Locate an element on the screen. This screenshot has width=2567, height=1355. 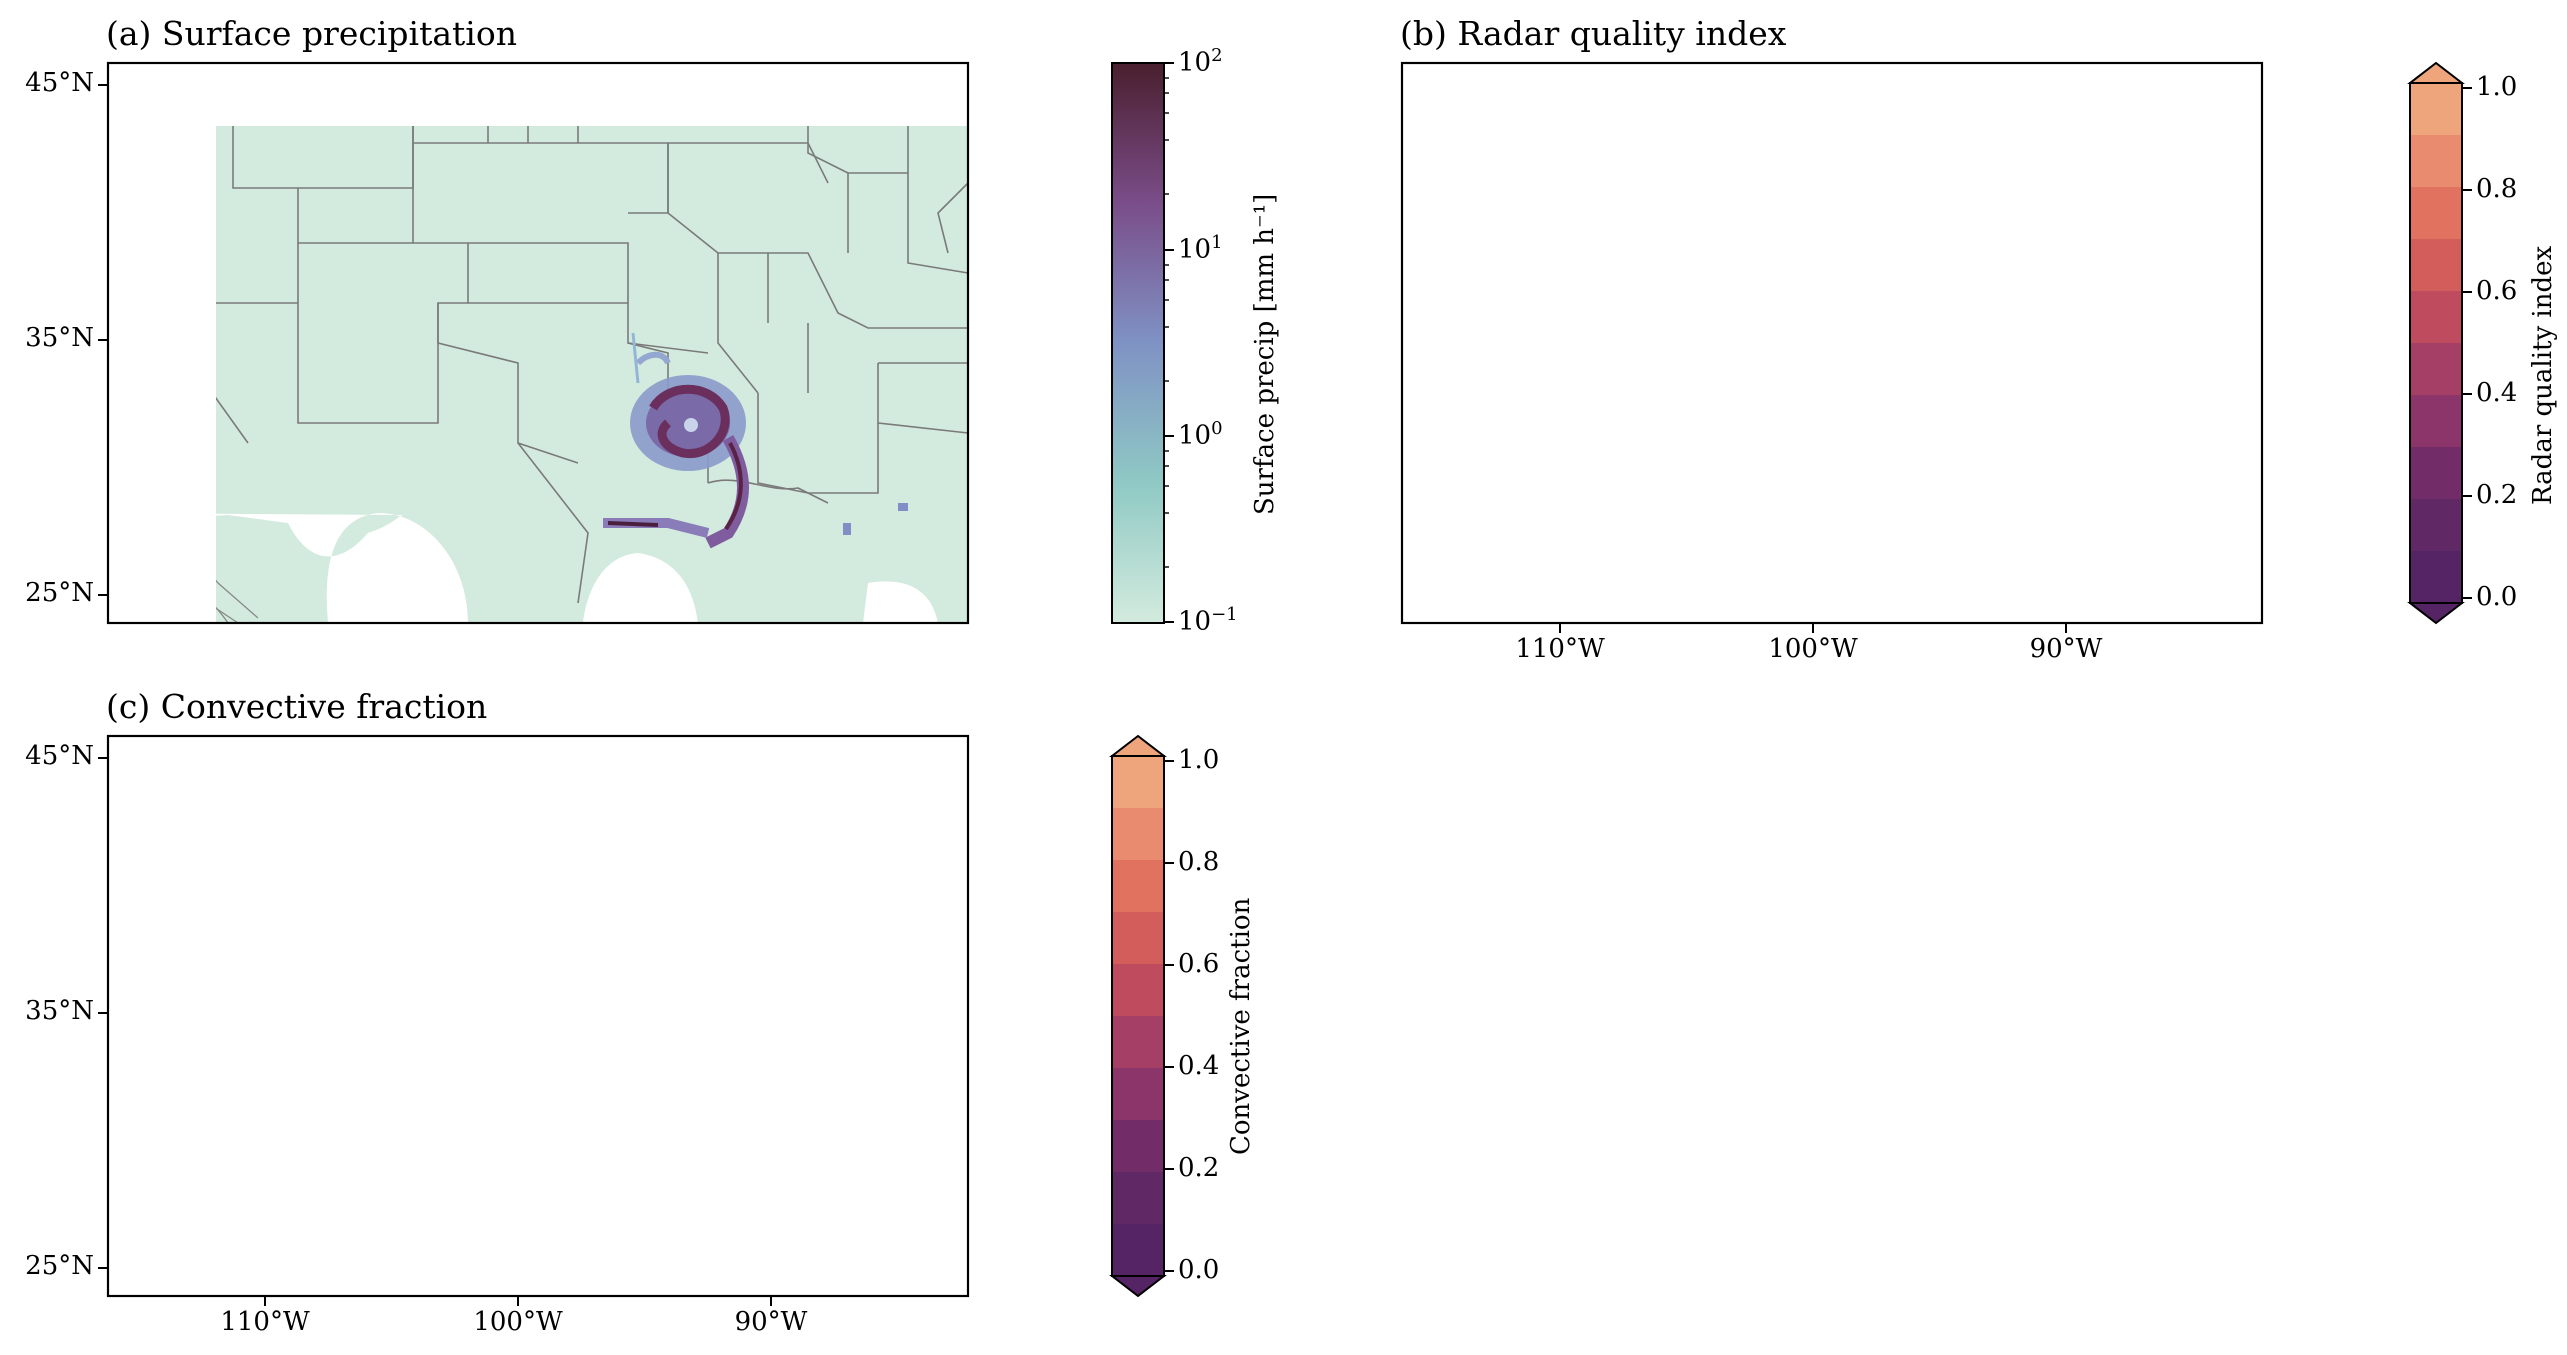
cb-b-tick-0-4: 0.4 is located at coordinates (2497, 393).